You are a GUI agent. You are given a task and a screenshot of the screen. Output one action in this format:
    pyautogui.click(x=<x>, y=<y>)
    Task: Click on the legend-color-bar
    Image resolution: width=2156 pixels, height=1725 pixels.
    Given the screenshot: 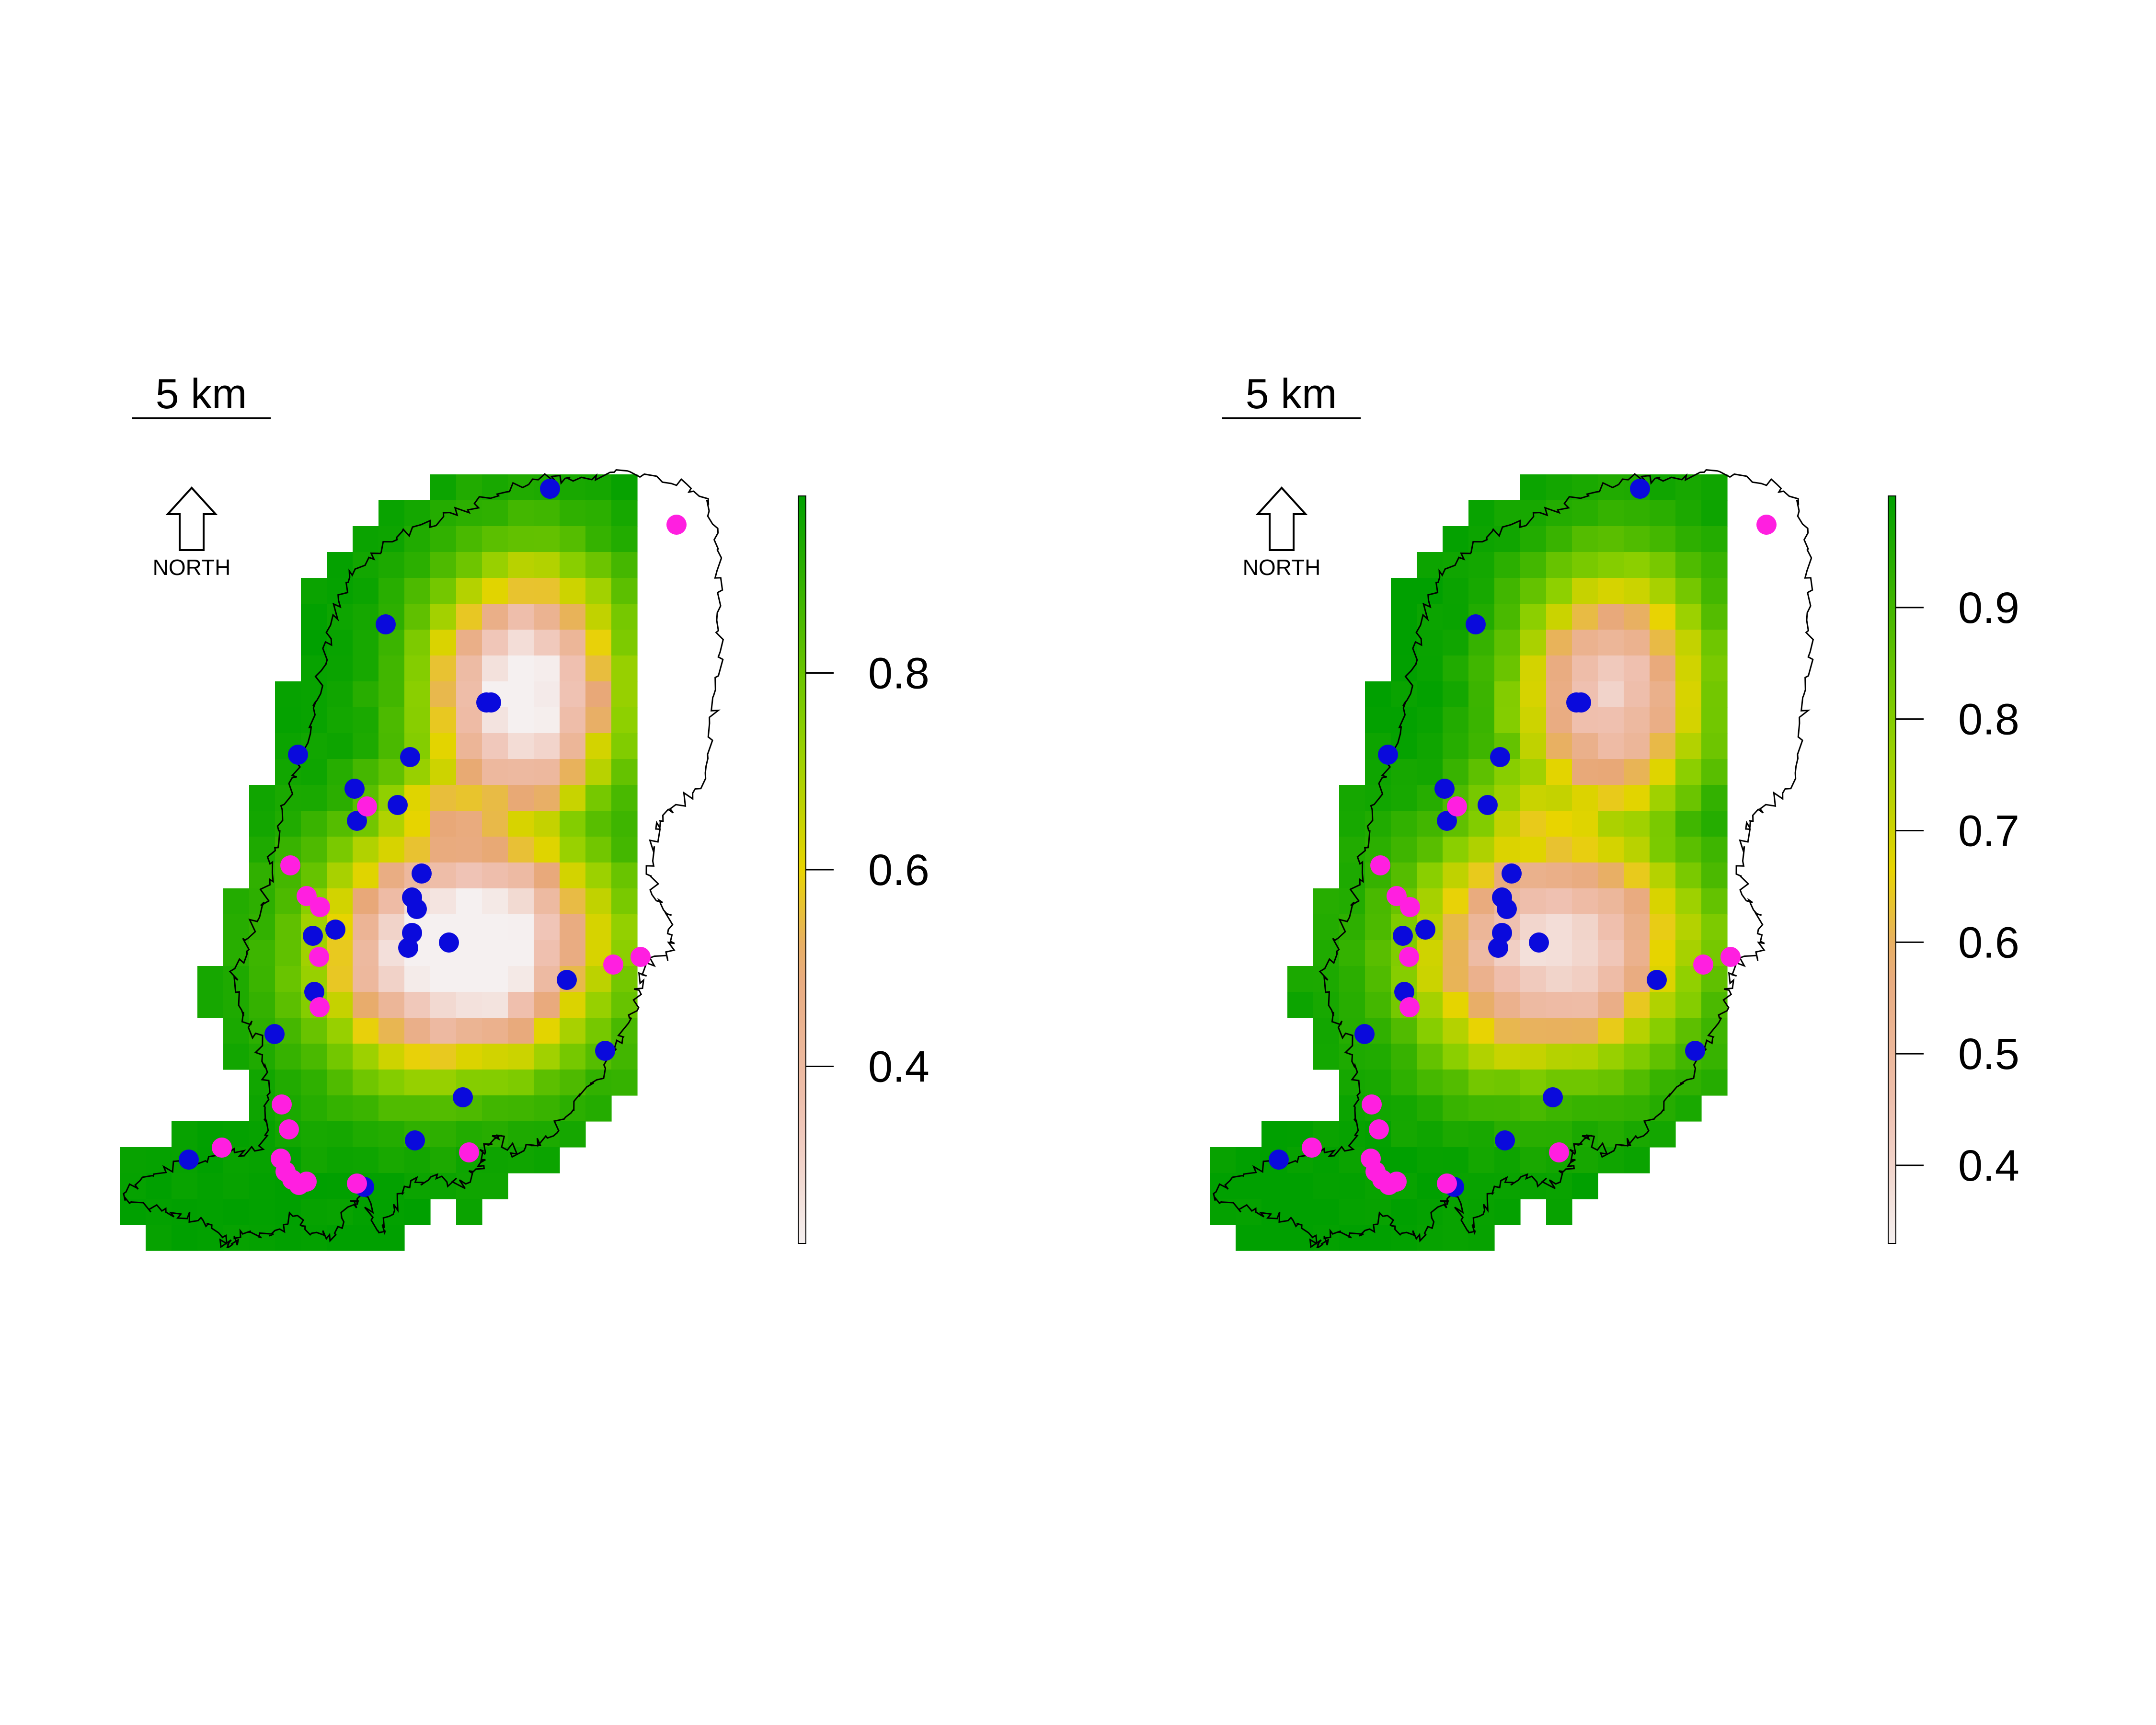 What is the action you would take?
    pyautogui.click(x=1892, y=869)
    